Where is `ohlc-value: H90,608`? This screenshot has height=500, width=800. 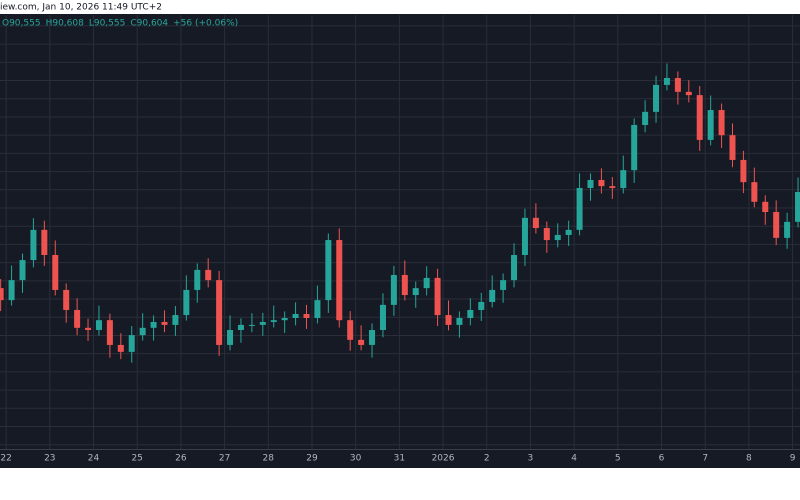 ohlc-value: H90,608 is located at coordinates (65, 24).